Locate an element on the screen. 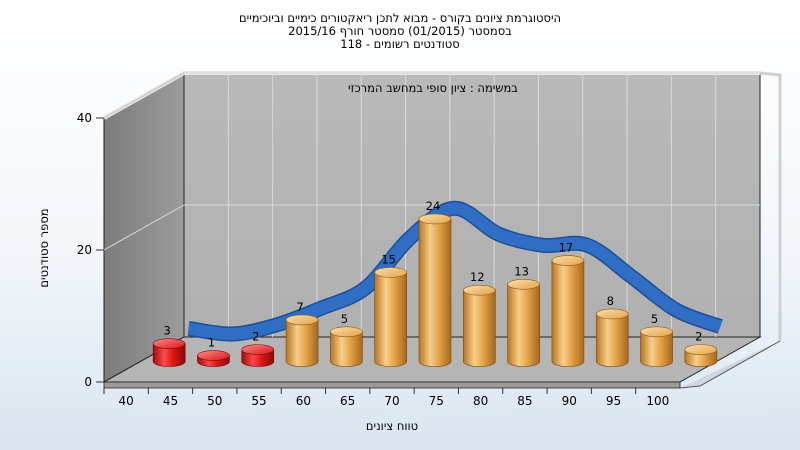  value-label-85: 17 is located at coordinates (566, 248).